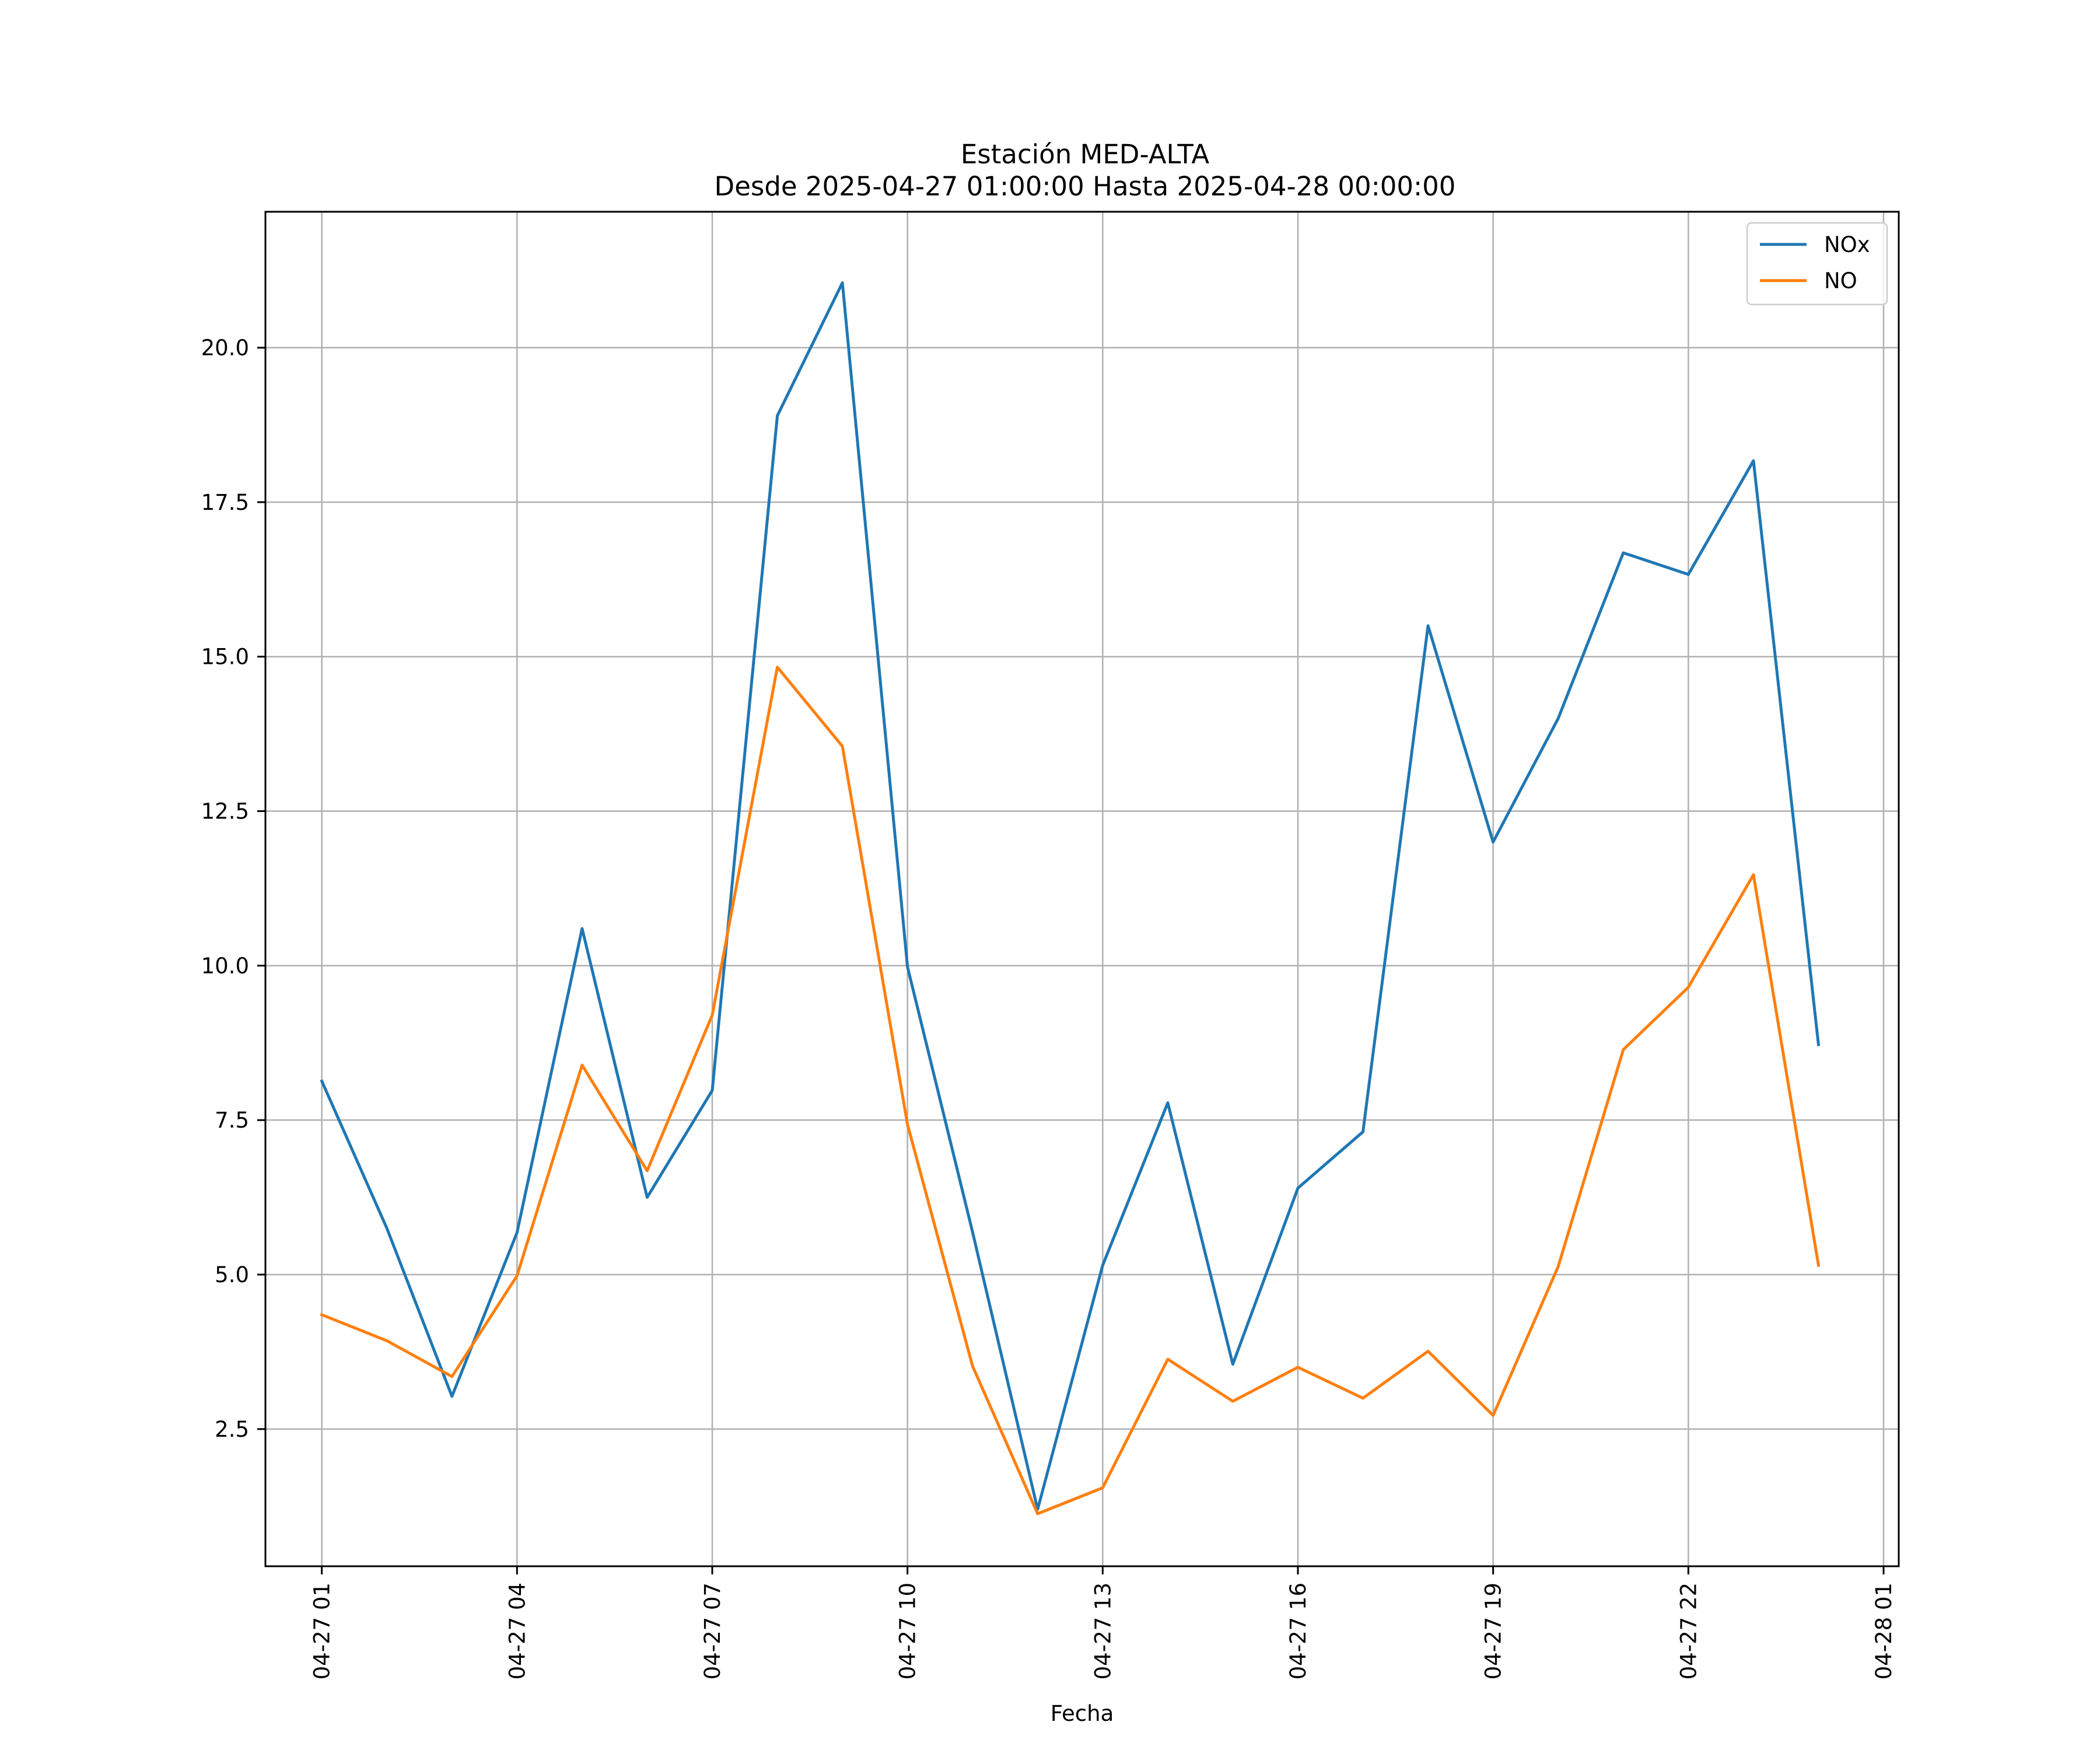 The width and height of the screenshot is (2100, 1750). Describe the element at coordinates (225, 502) in the screenshot. I see `y-tick-label: 17.5` at that location.